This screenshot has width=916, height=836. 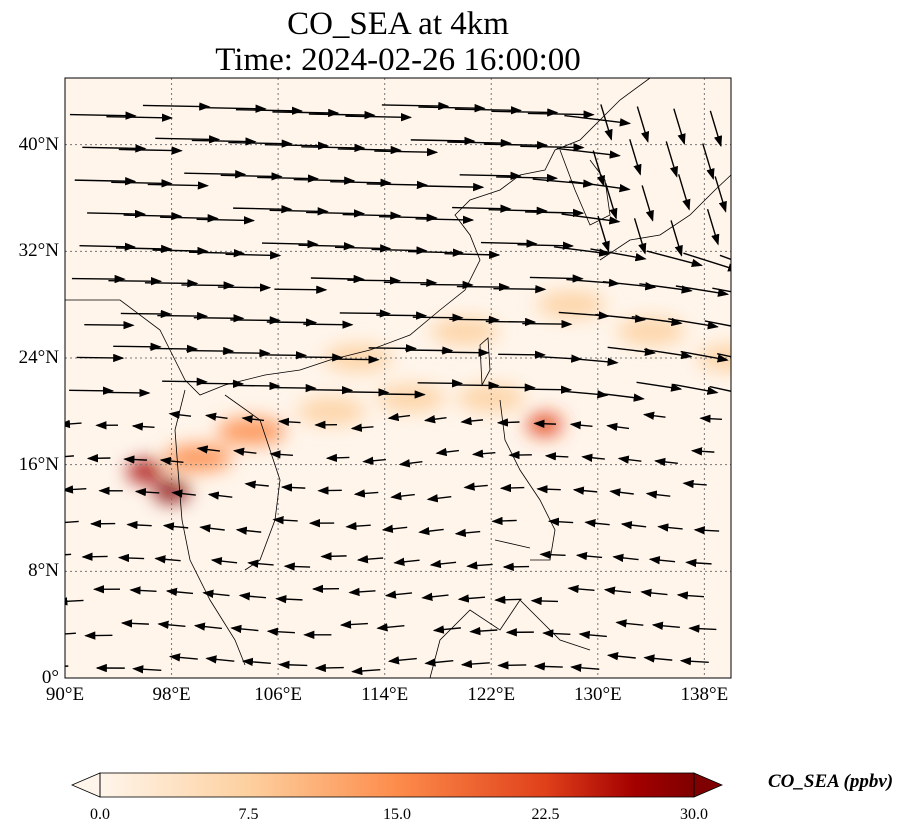 What do you see at coordinates (708, 785) in the screenshot?
I see `colorbar-extend-max` at bounding box center [708, 785].